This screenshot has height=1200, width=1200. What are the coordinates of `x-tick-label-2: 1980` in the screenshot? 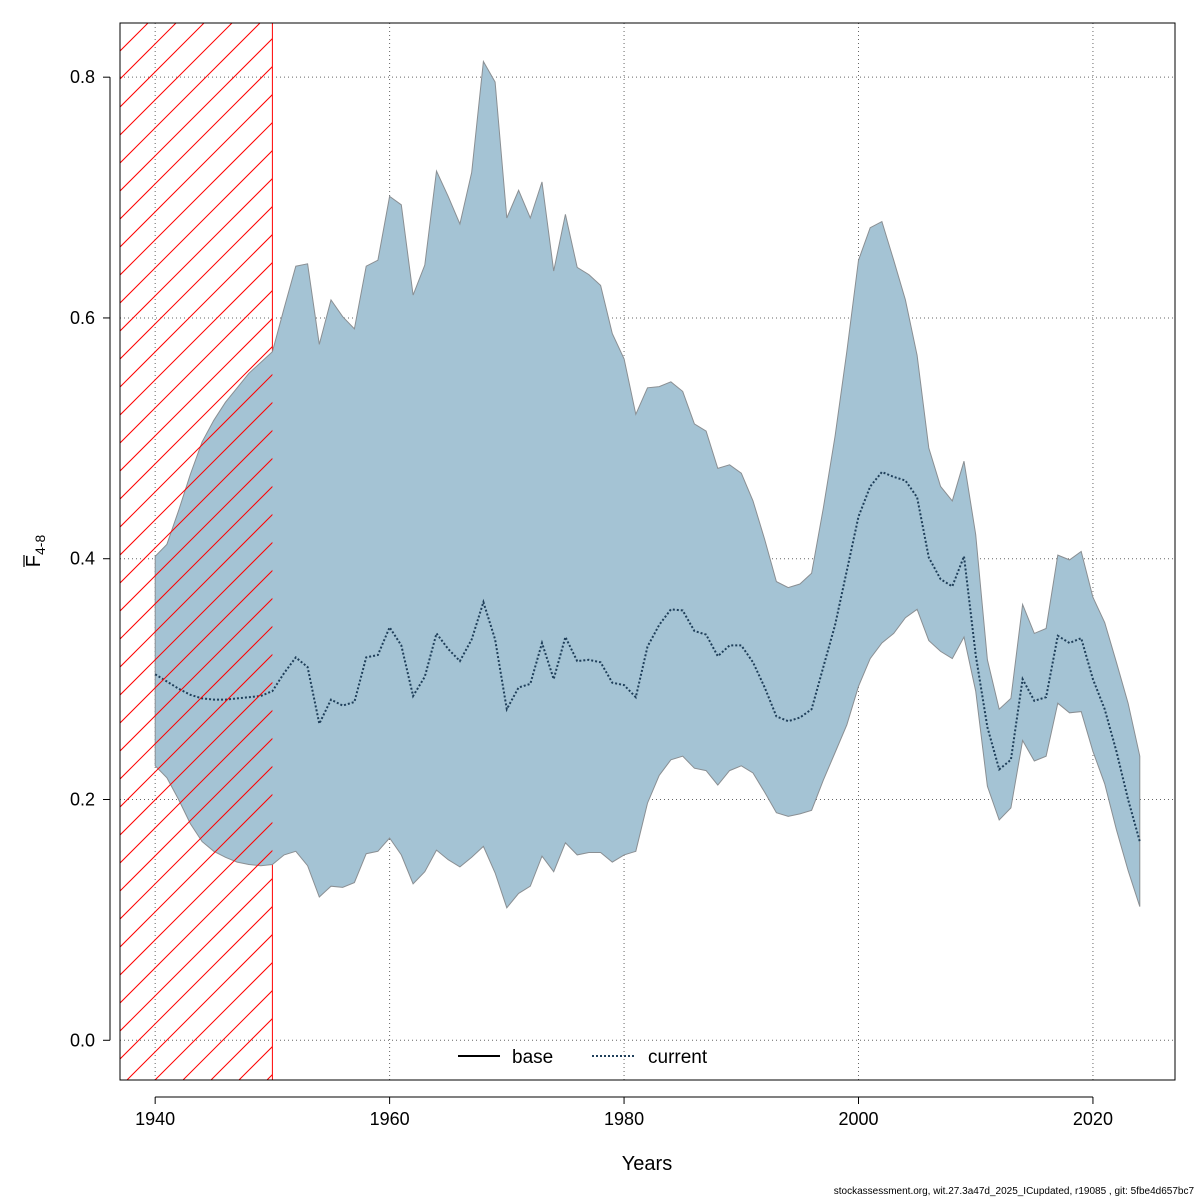 It's located at (624, 1119).